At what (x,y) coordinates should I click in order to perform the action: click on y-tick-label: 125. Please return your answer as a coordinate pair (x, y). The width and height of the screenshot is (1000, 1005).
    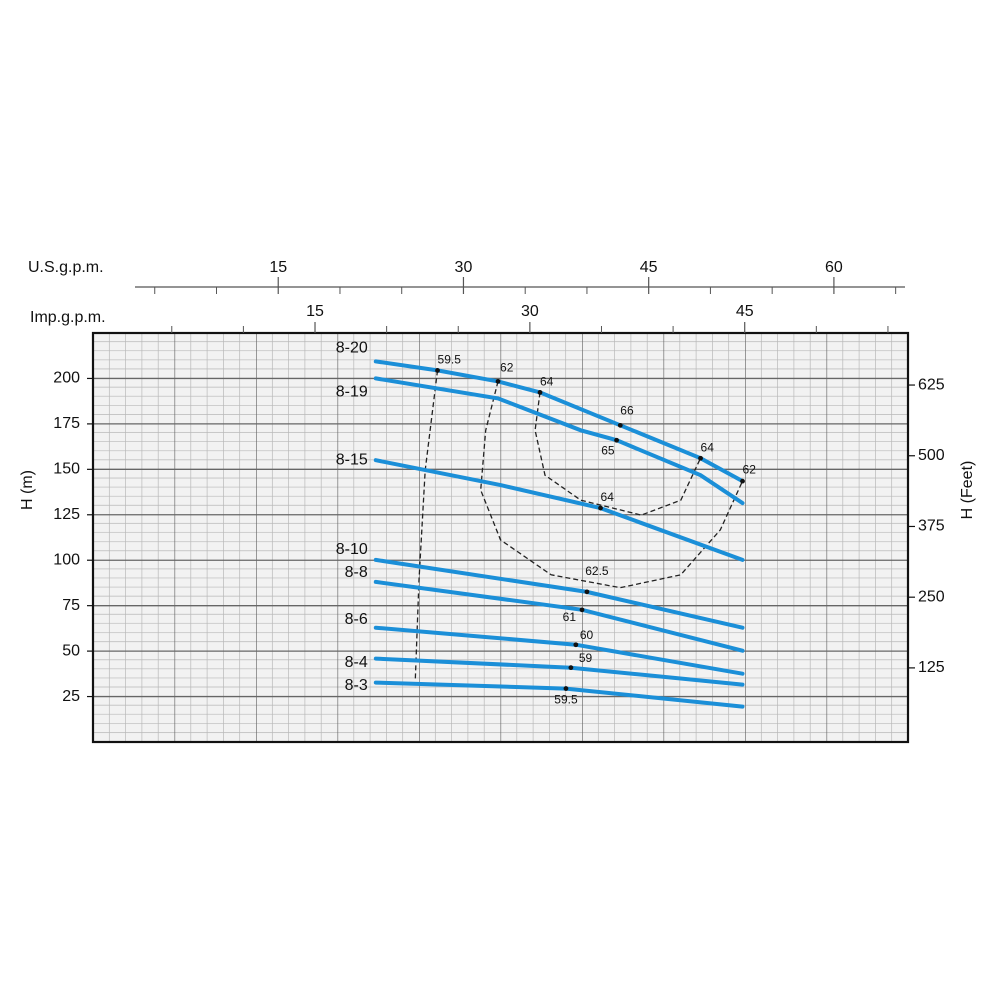
    Looking at the image, I should click on (66, 514).